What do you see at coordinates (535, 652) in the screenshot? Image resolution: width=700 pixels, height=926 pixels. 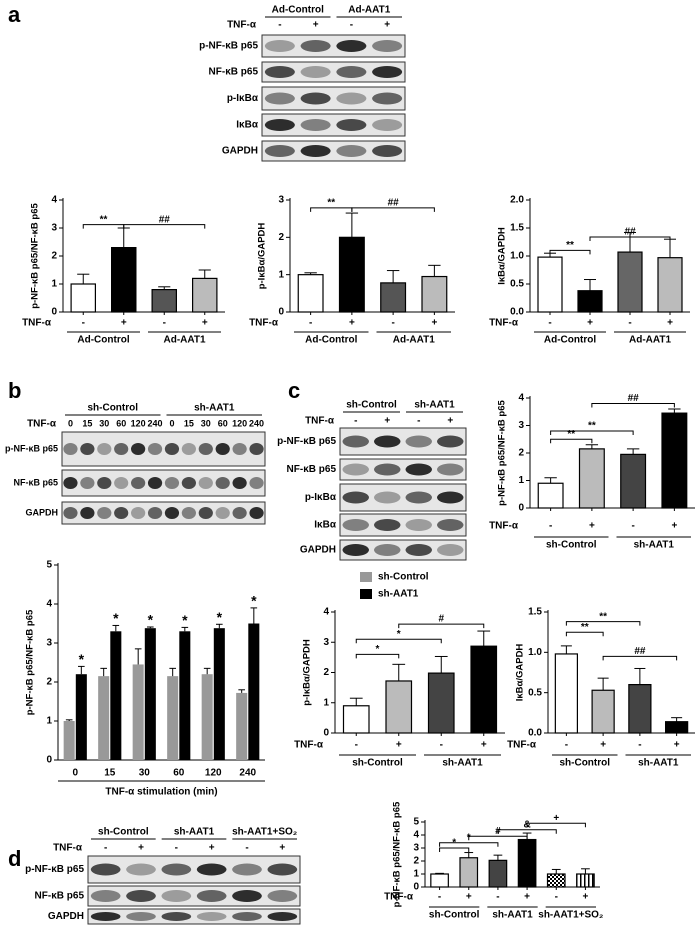 I see `y-tick-label: 1.0` at bounding box center [535, 652].